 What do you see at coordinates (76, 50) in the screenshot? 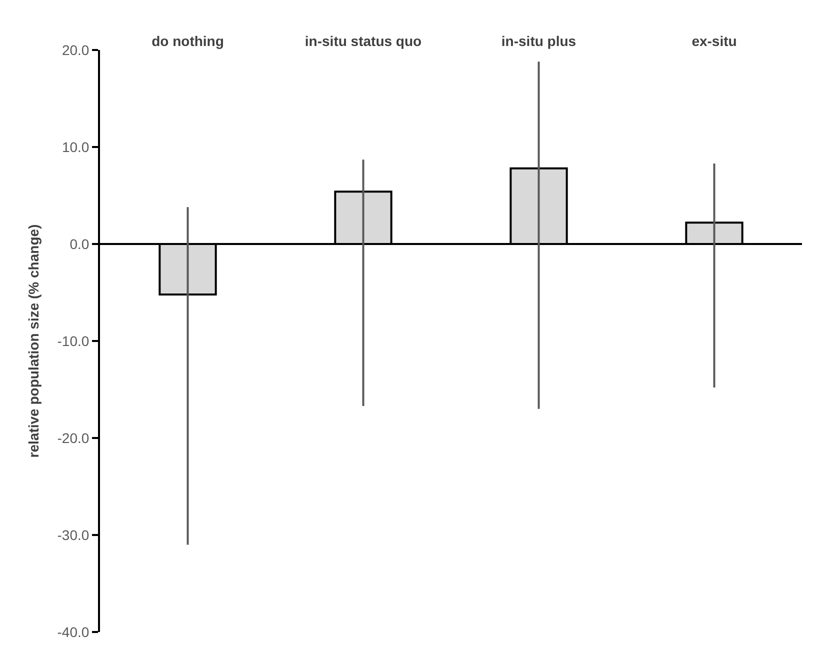
I see `y-tick-label: 20.0` at bounding box center [76, 50].